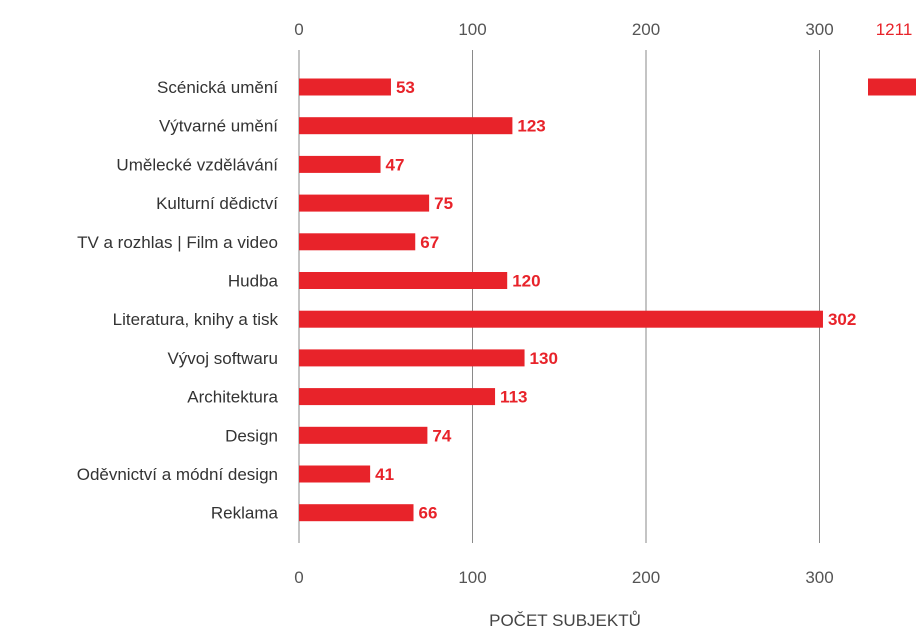  Describe the element at coordinates (563, 29) in the screenshot. I see `x-axis-top-ticks: 0 100 200 300` at that location.